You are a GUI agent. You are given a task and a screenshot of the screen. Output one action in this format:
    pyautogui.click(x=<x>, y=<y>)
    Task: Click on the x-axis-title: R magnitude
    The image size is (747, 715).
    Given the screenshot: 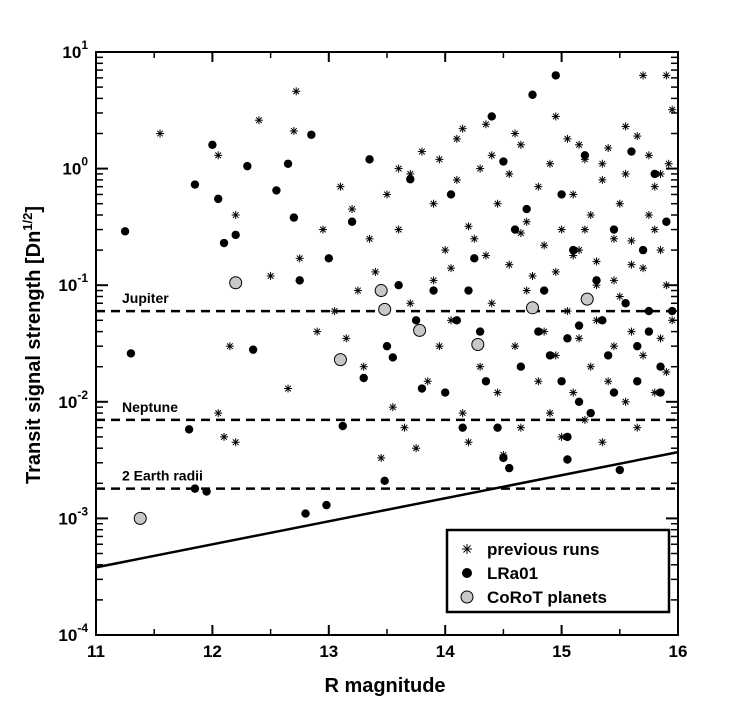 What is the action you would take?
    pyautogui.click(x=384, y=686)
    